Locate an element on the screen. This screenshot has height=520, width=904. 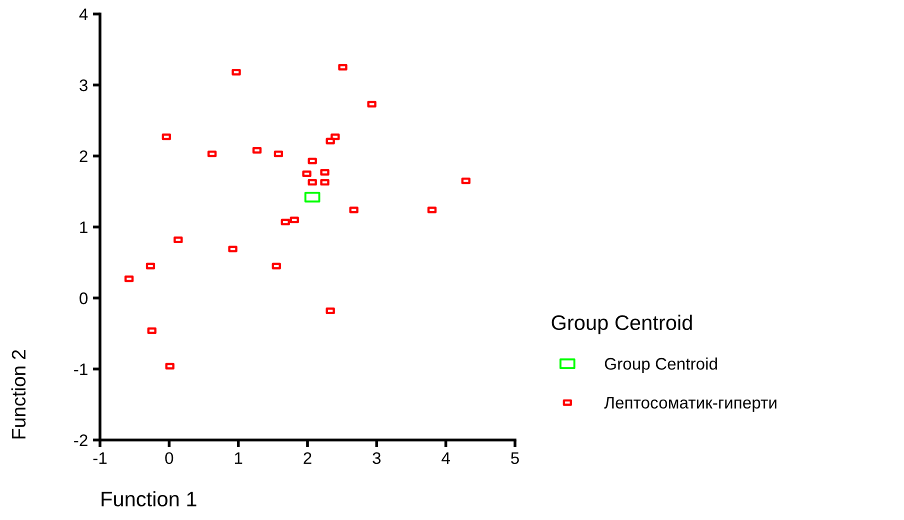
y-tick-label: -1 is located at coordinates (81, 370).